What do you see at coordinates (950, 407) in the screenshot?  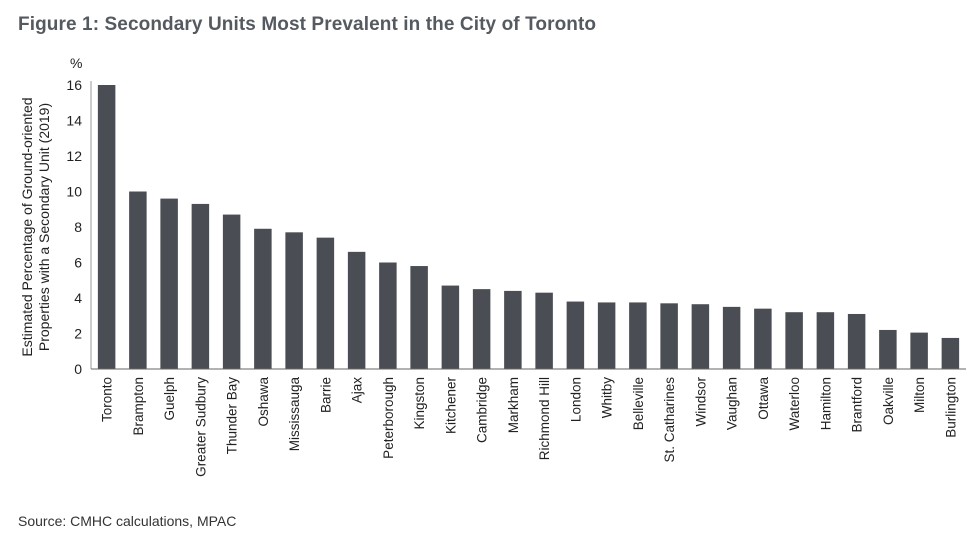 I see `x-category-label: Burlington` at bounding box center [950, 407].